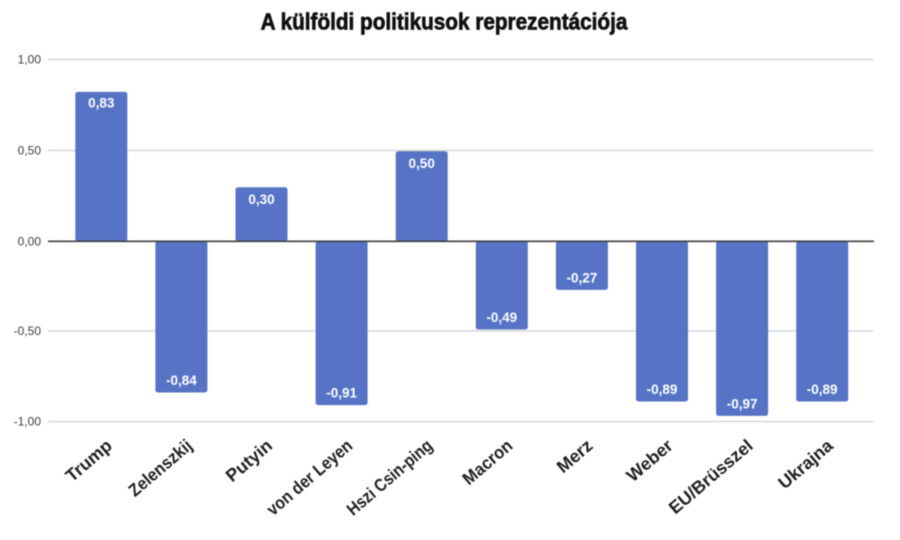  What do you see at coordinates (28, 331) in the screenshot?
I see `svg-text: -0,50` at bounding box center [28, 331].